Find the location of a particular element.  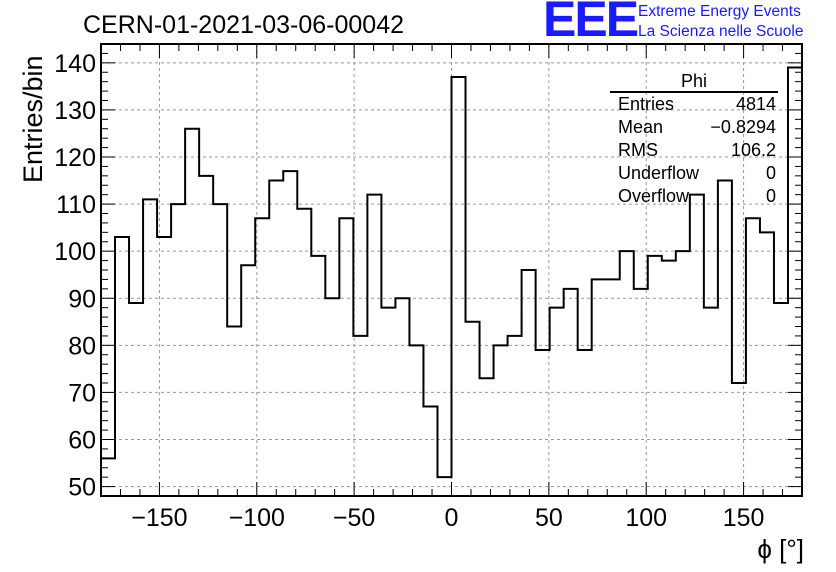

stats-label: RMS is located at coordinates (638, 150).